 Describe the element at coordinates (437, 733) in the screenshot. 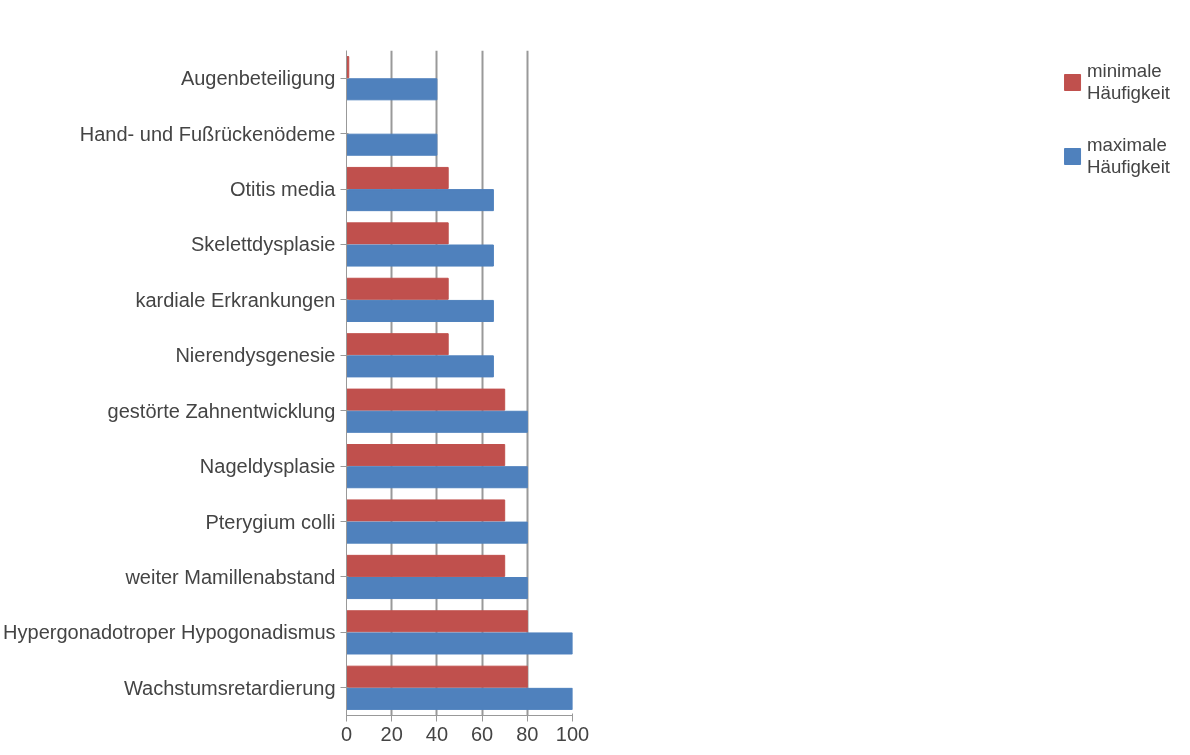

I see `x-tick-label: 40` at that location.